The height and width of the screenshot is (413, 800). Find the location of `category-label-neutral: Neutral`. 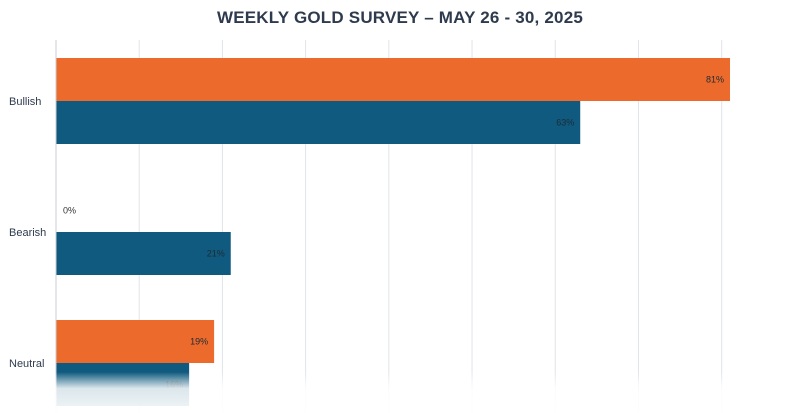

category-label-neutral: Neutral is located at coordinates (26, 364).